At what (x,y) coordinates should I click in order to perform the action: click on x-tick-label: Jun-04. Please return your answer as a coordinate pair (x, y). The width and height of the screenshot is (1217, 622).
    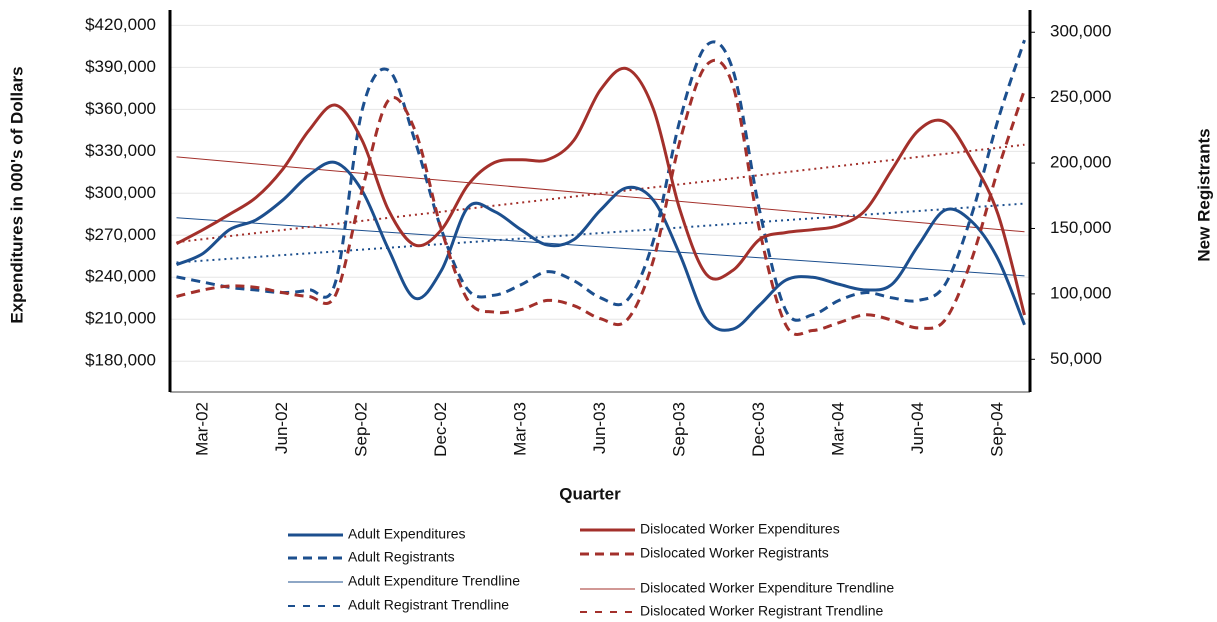
    Looking at the image, I should click on (917, 428).